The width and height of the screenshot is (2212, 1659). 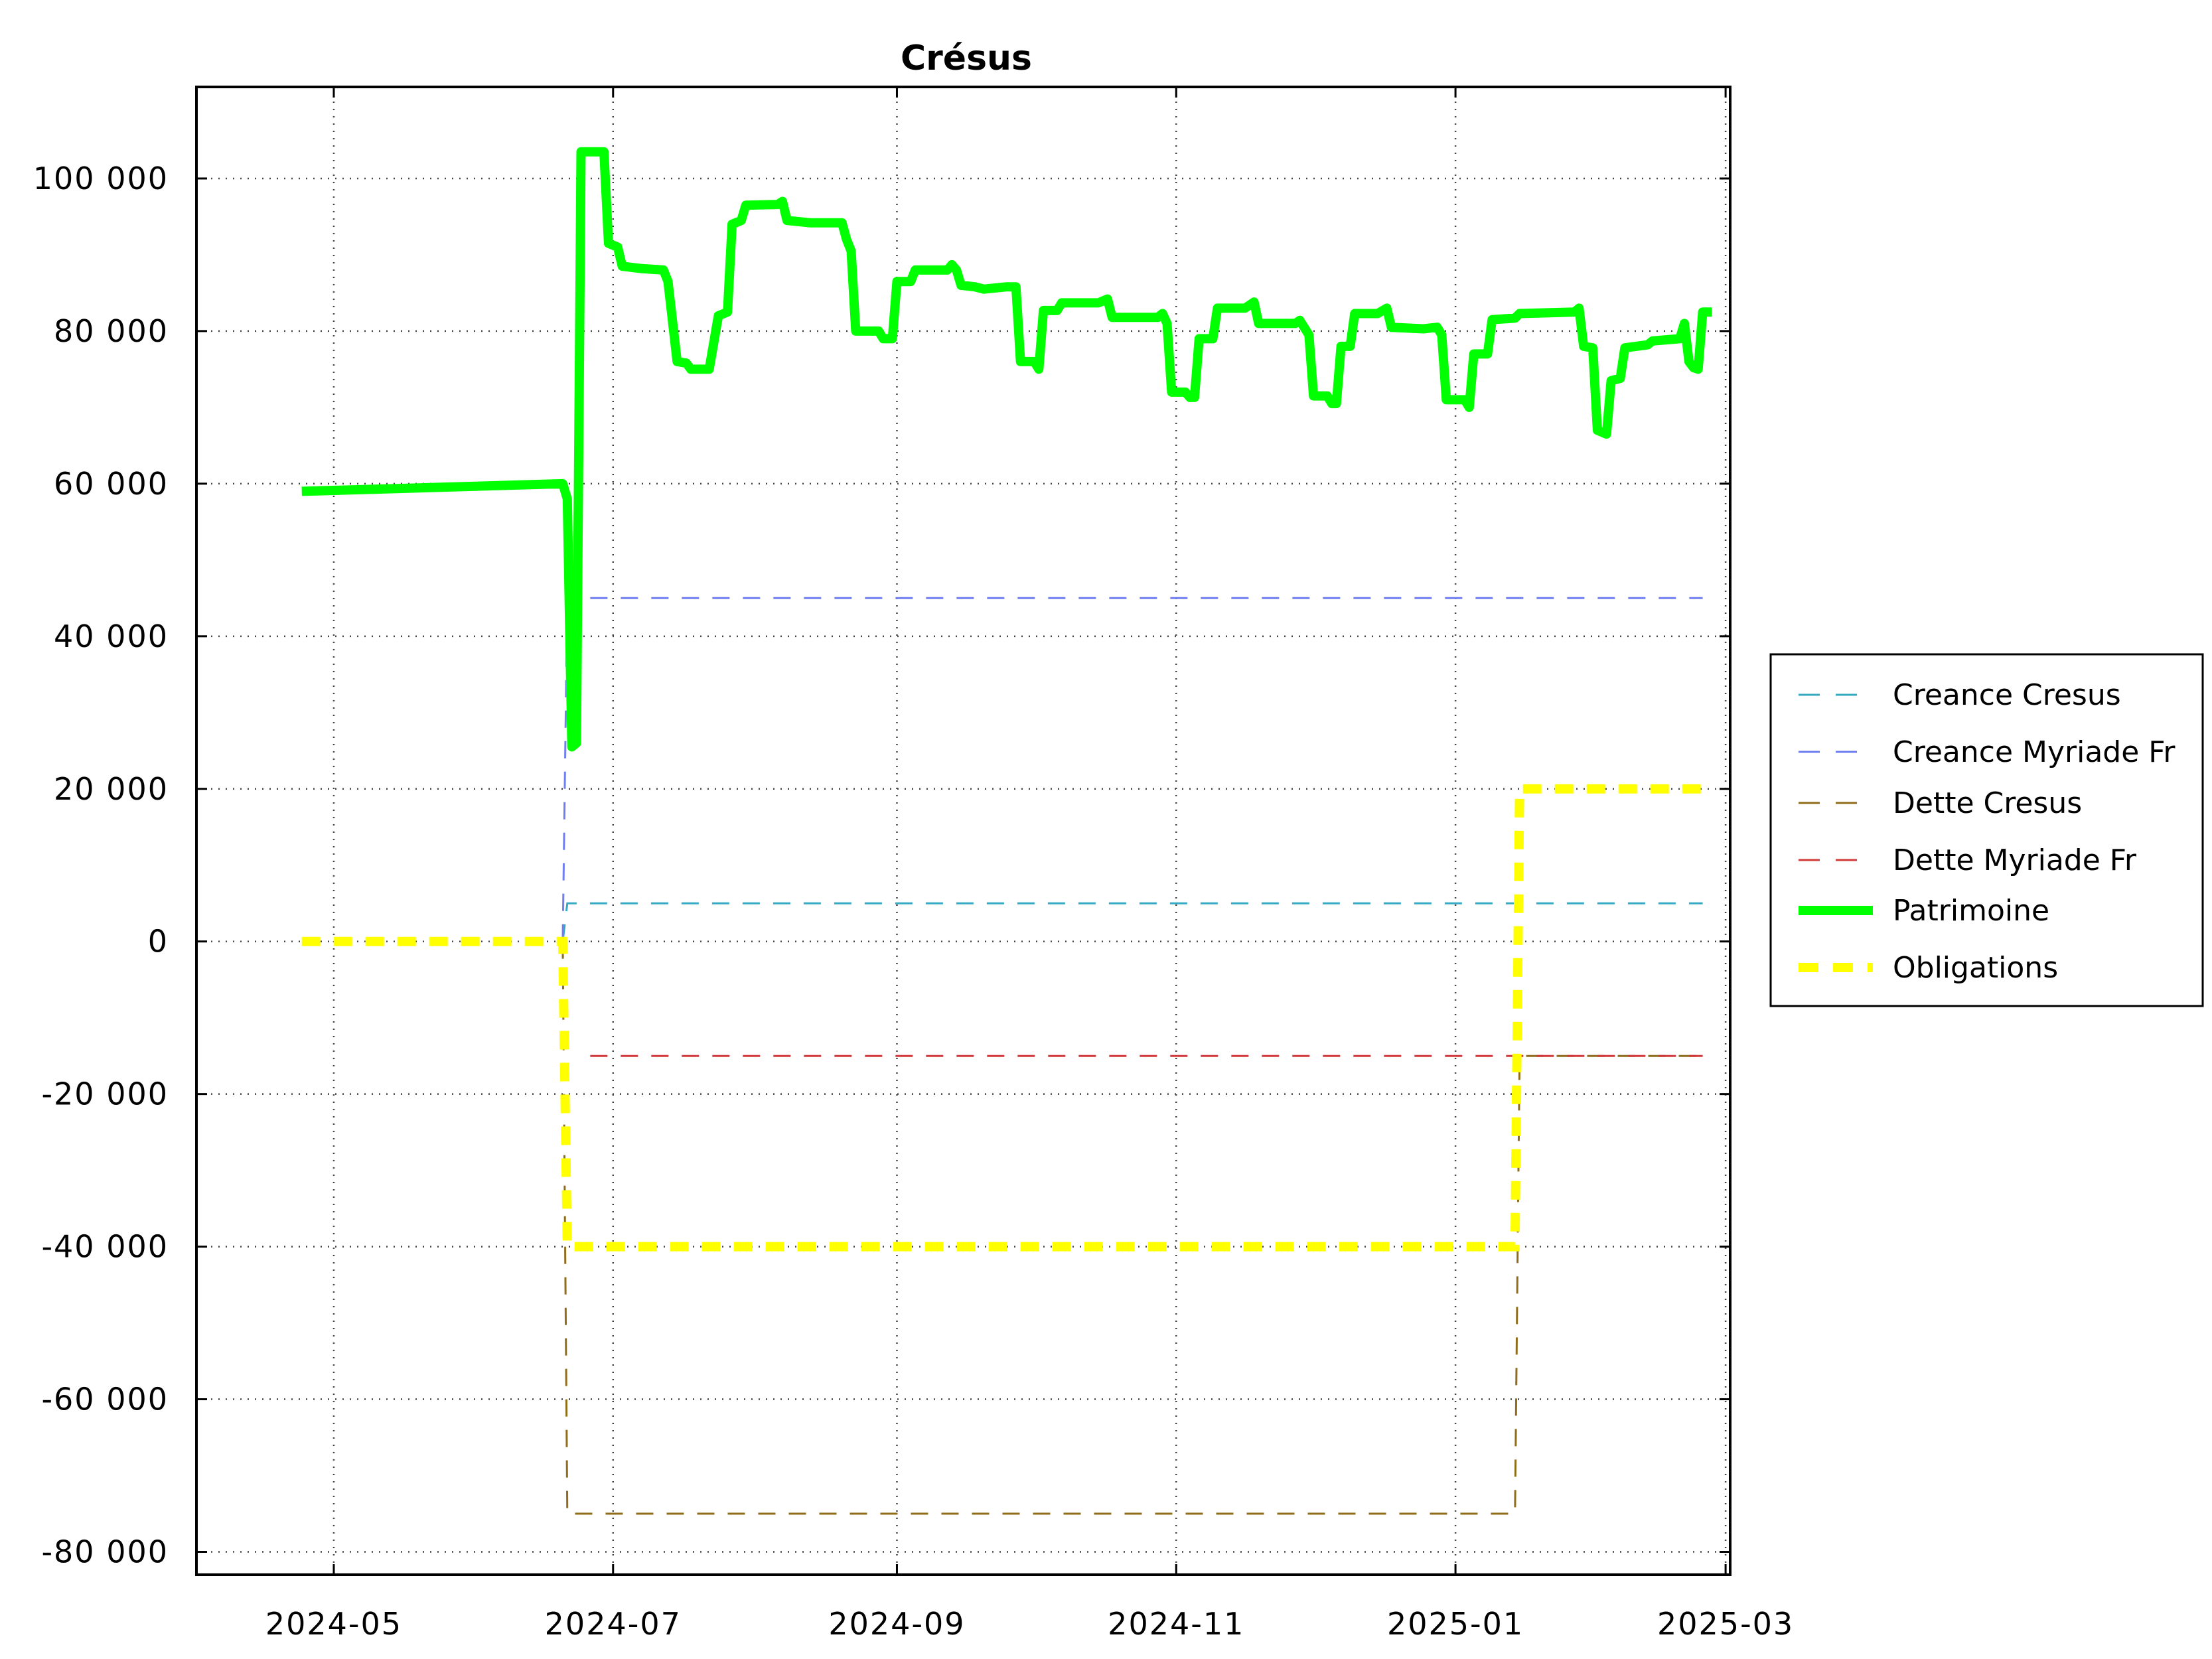 What do you see at coordinates (105, 1094) in the screenshot?
I see `y-tick-label: -20 000` at bounding box center [105, 1094].